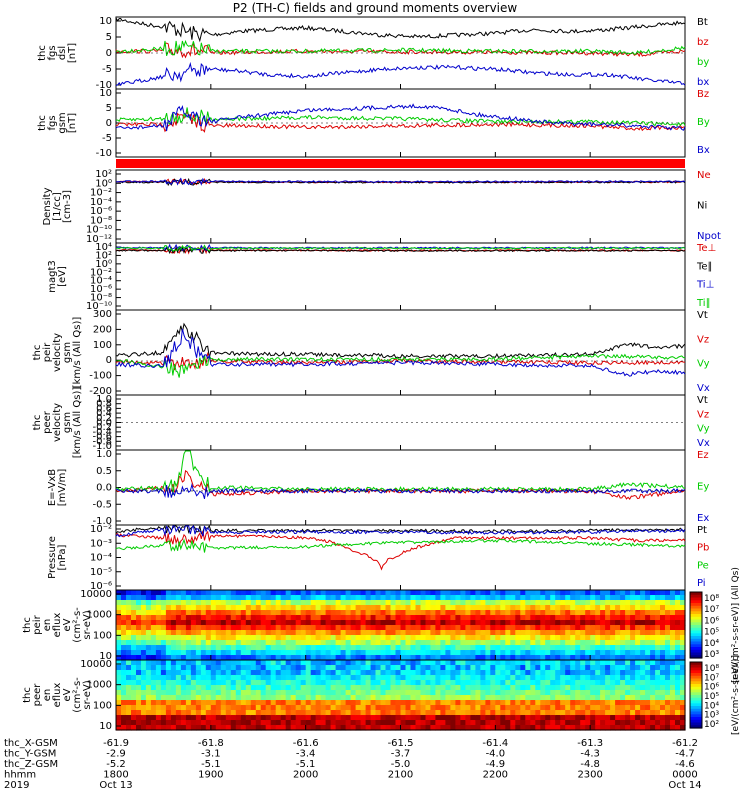 The height and width of the screenshot is (800, 750). What do you see at coordinates (702, 315) in the screenshot?
I see `peir_velocity-legend-0: Vt` at bounding box center [702, 315].